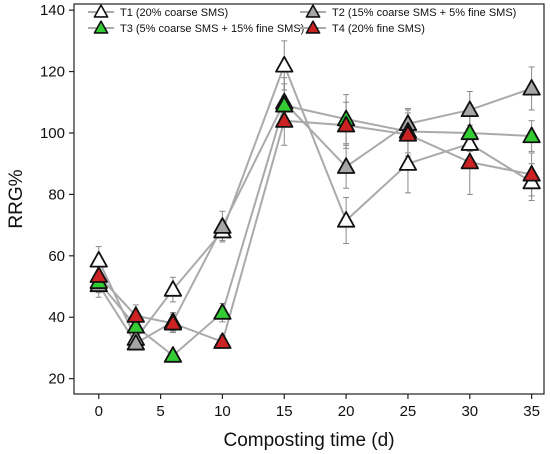  What do you see at coordinates (469, 411) in the screenshot?
I see `x-tick-label: 30` at bounding box center [469, 411].